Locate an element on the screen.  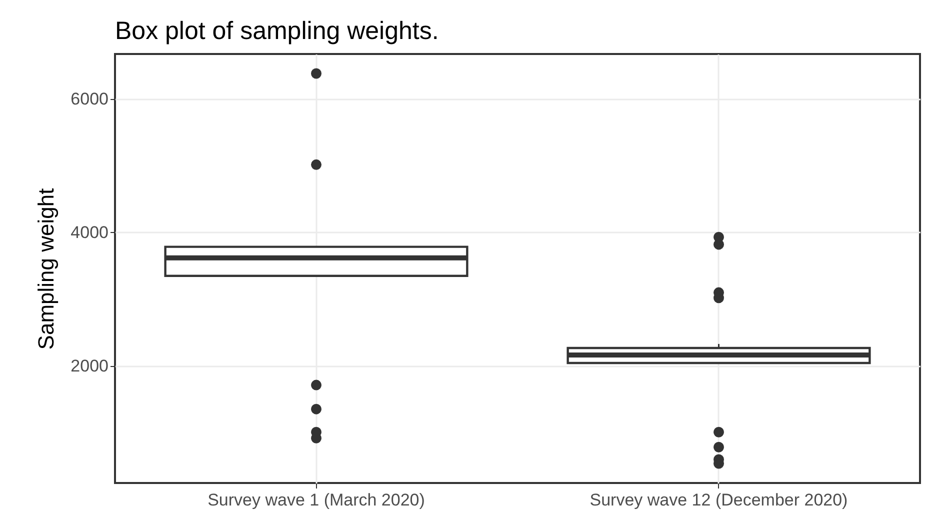
y-tick-label: 6000 is located at coordinates (89, 98).